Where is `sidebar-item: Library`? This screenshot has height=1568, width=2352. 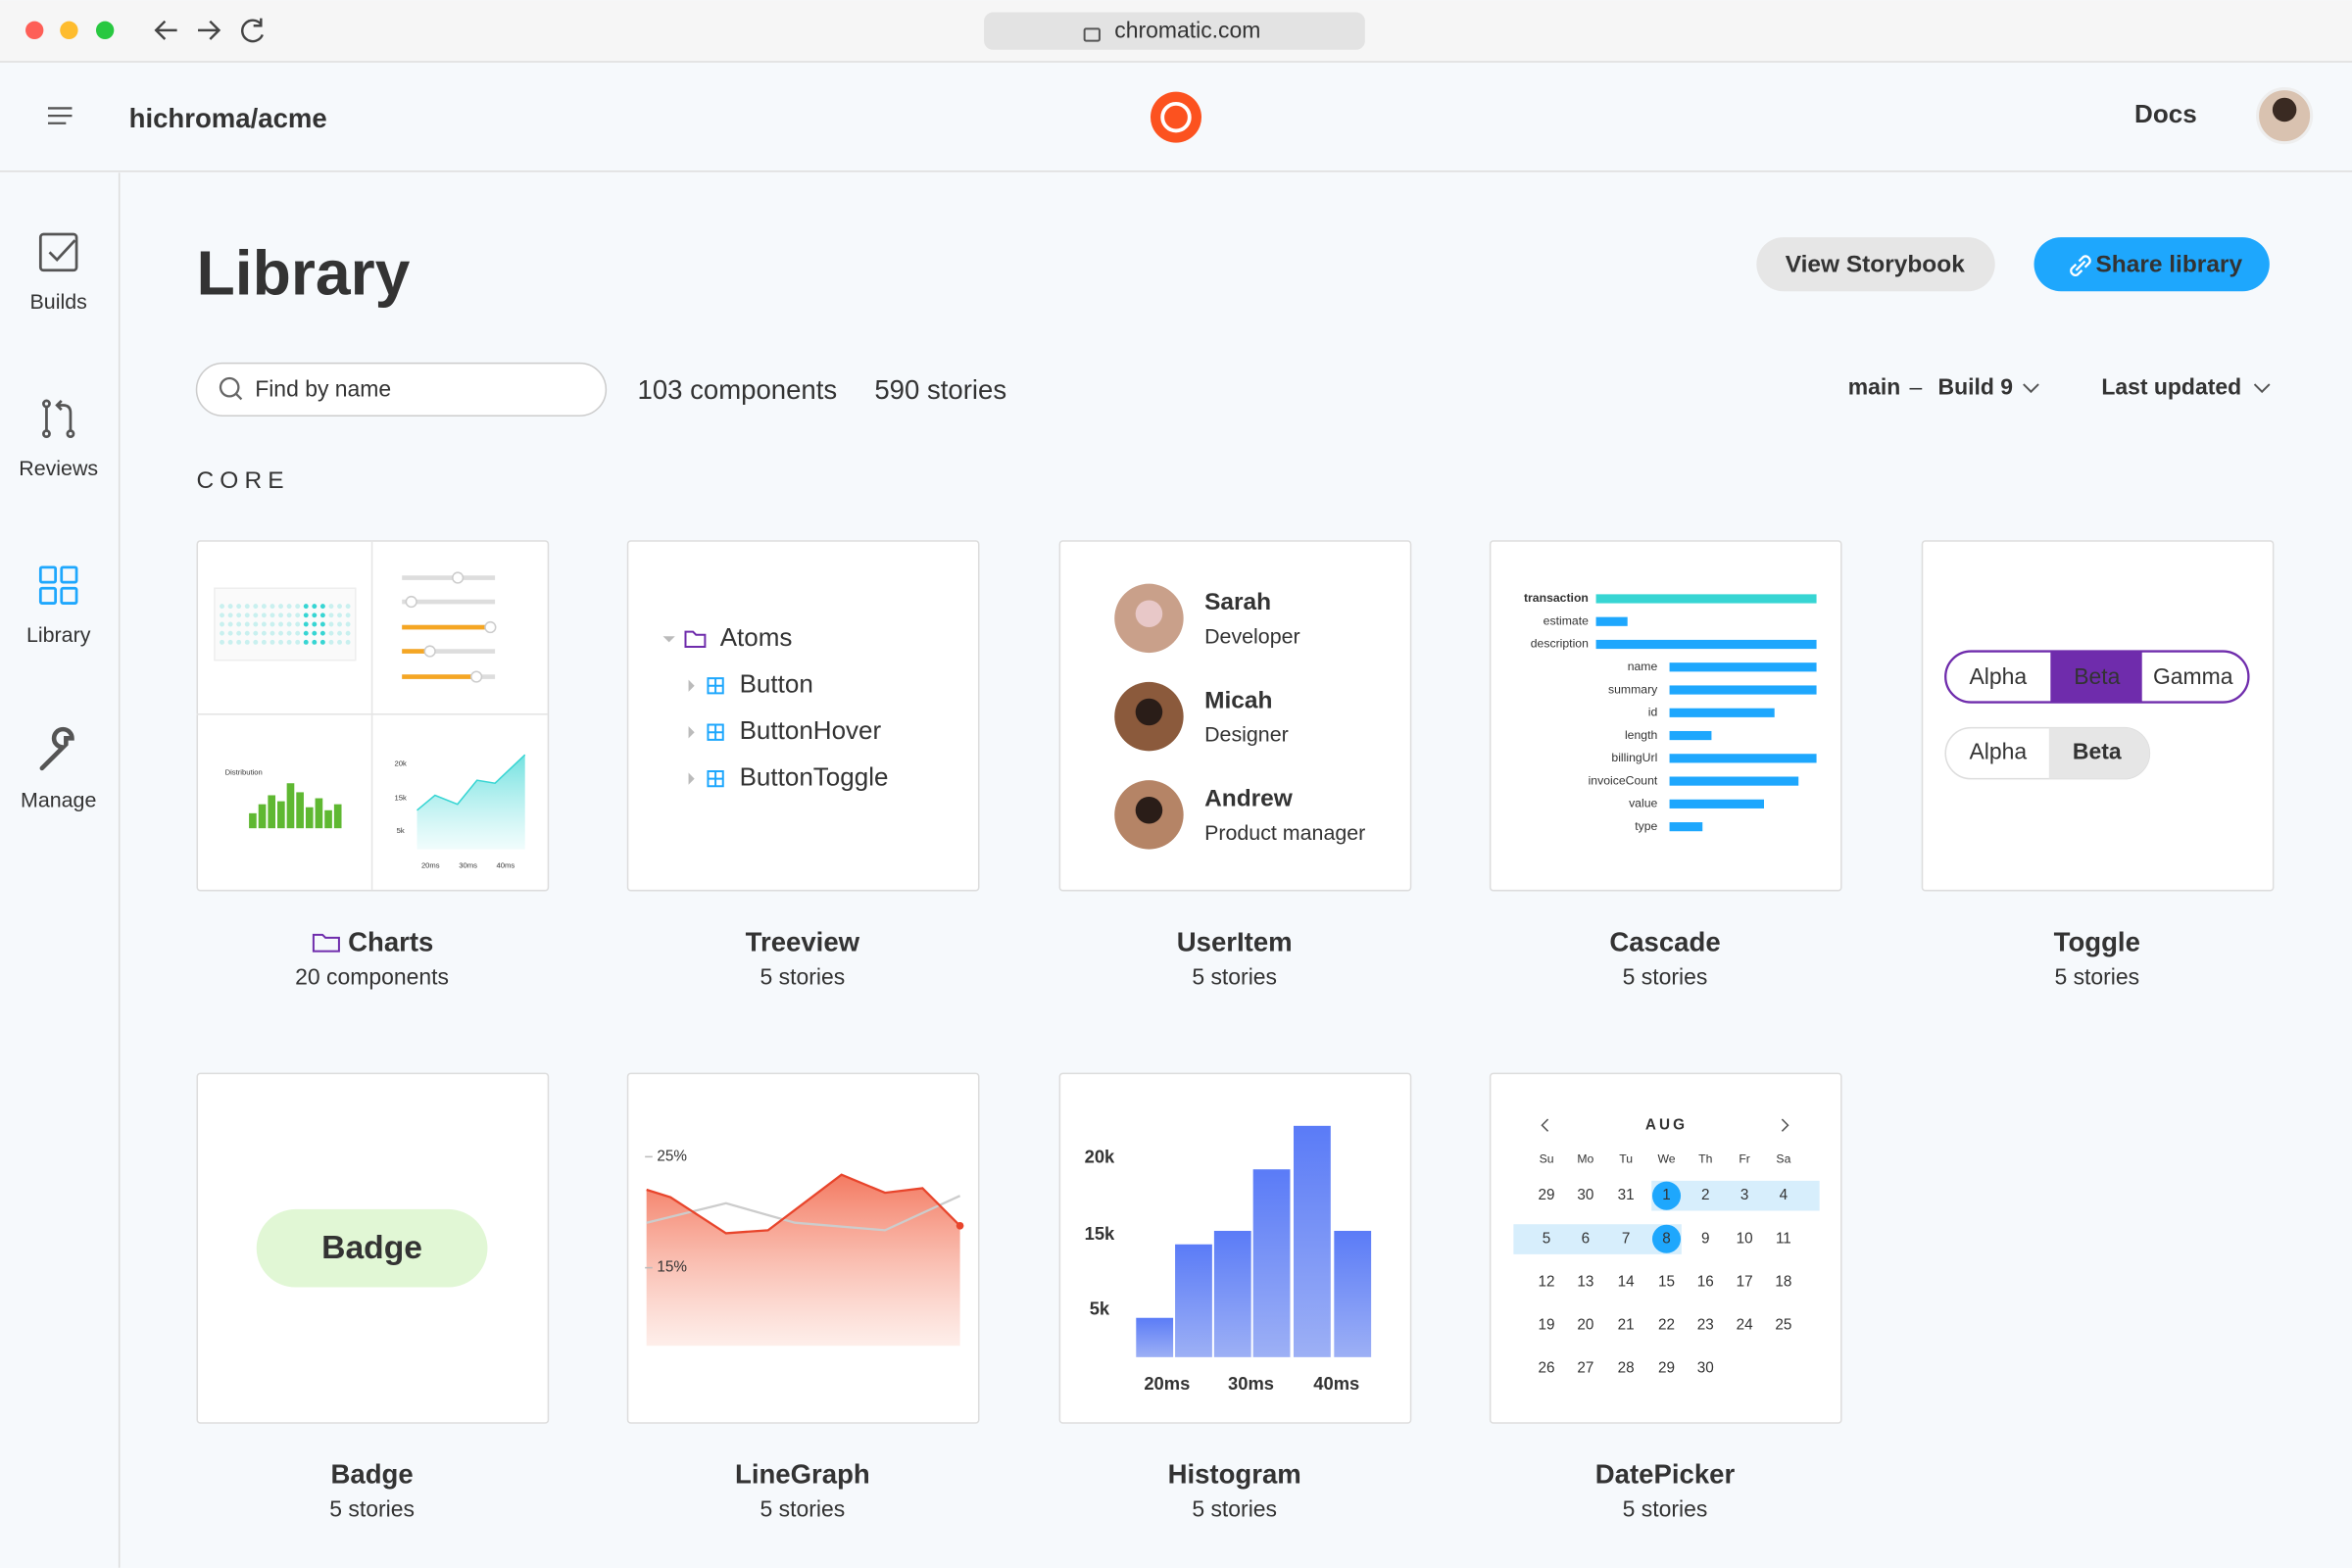 sidebar-item: Library is located at coordinates (58, 606).